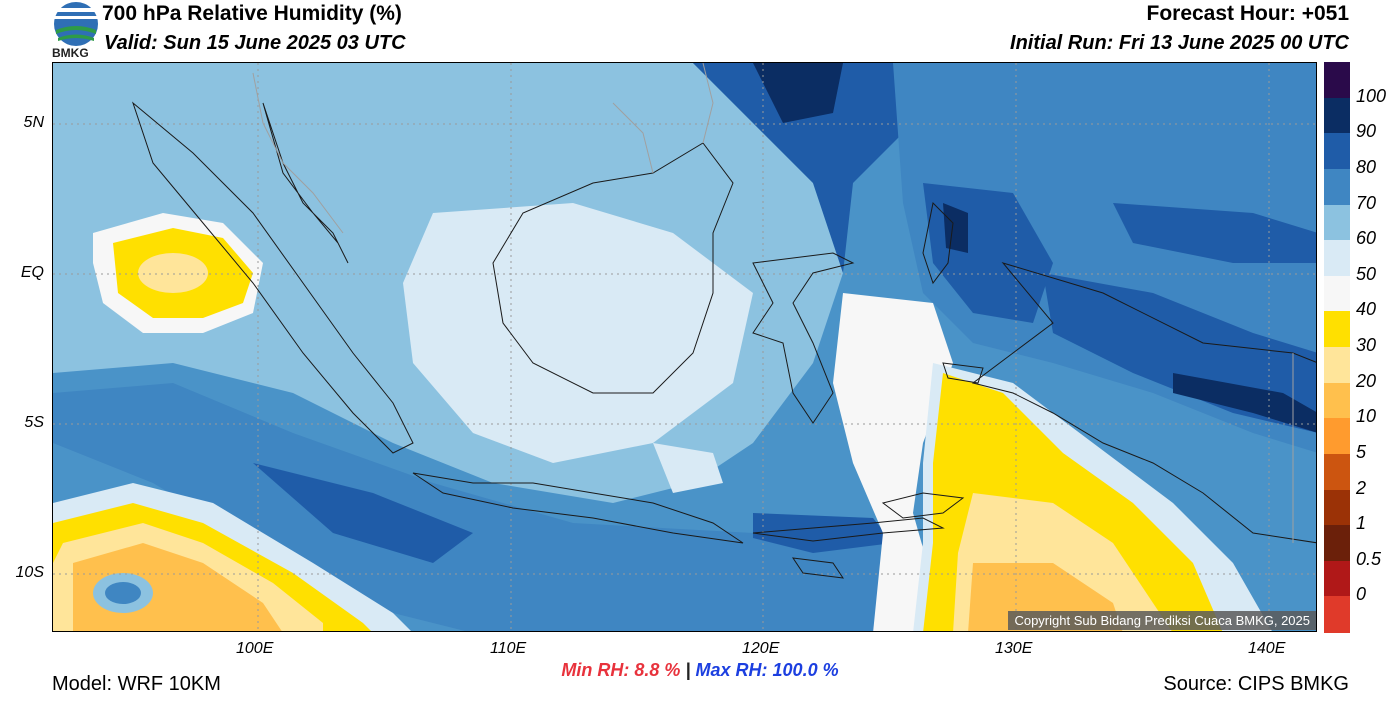  What do you see at coordinates (34, 422) in the screenshot?
I see `lat-label-5s: 5S` at bounding box center [34, 422].